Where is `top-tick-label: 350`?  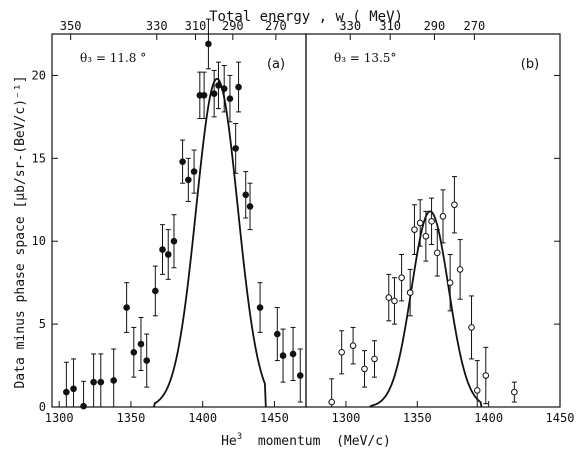
top-tick-label: 350 is located at coordinates (71, 26).